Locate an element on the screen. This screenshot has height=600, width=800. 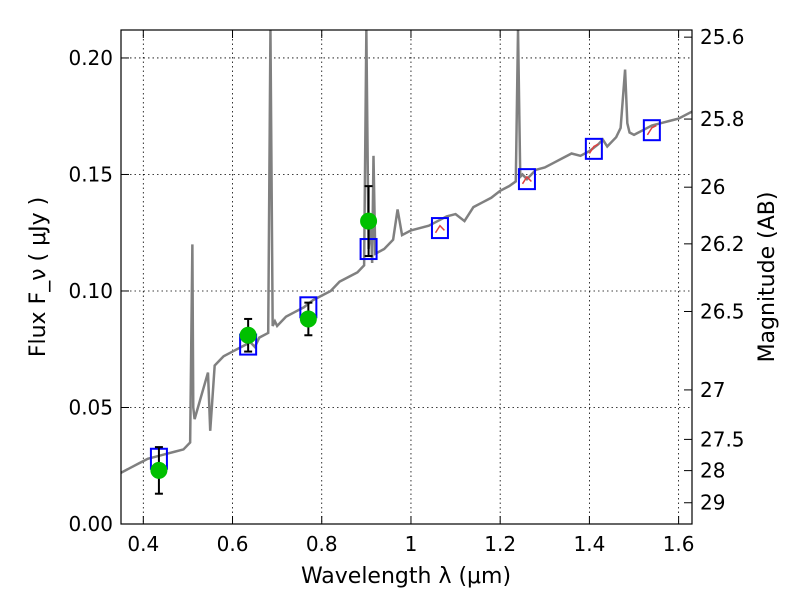
magnitude-tick-label: 26.5 is located at coordinates (722, 311).